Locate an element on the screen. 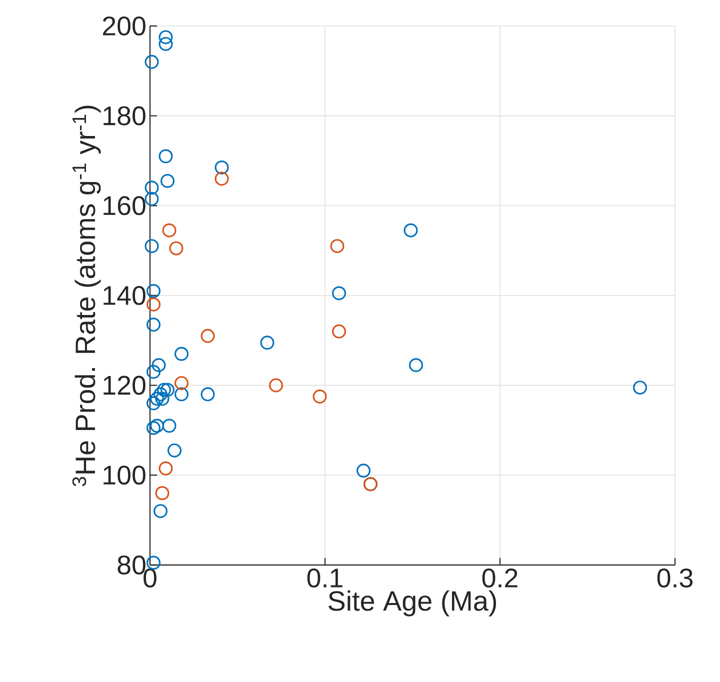 The image size is (720, 682). y-tick-label: 200 is located at coordinates (124, 26).